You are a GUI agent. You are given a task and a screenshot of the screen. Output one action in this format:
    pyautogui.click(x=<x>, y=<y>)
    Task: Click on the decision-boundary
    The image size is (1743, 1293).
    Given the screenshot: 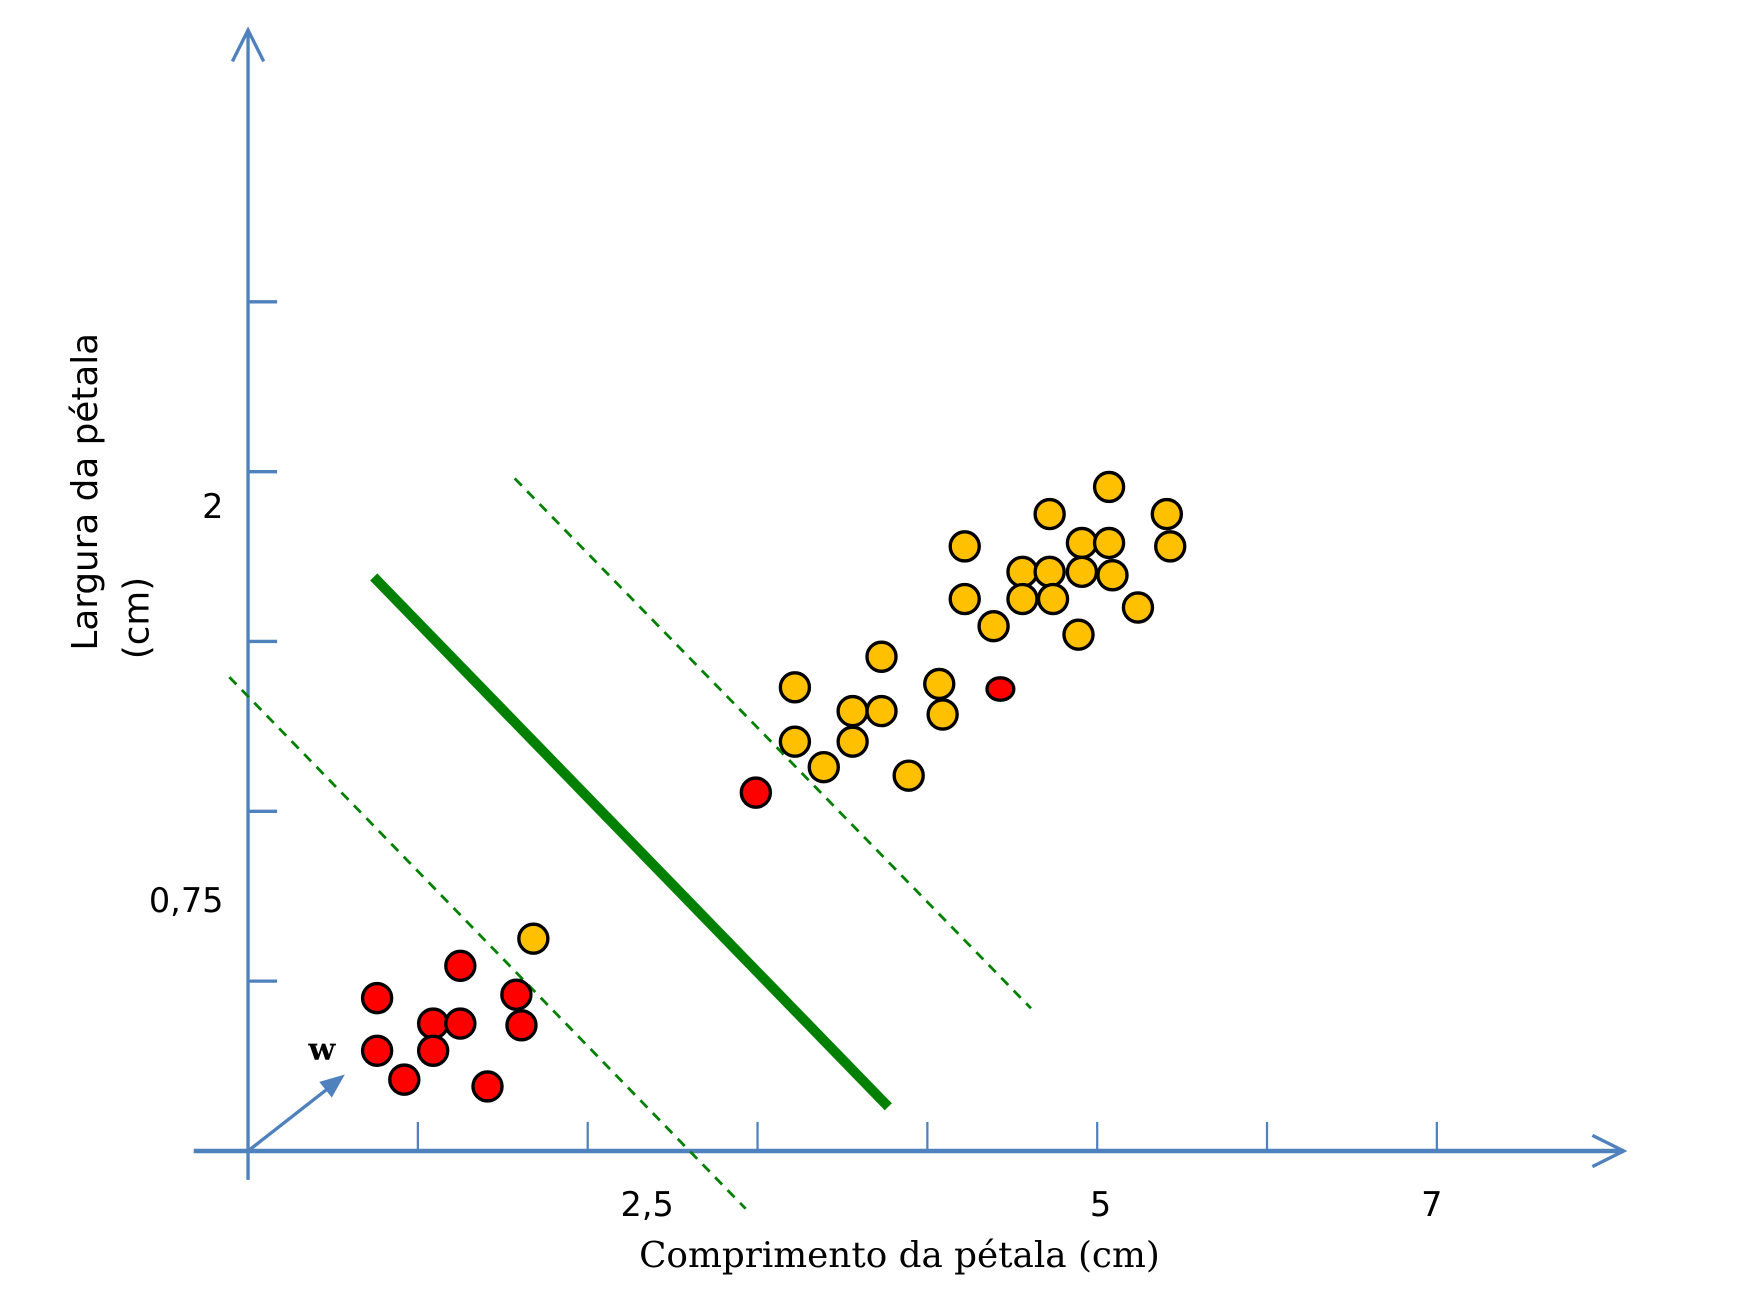 What is the action you would take?
    pyautogui.click(x=631, y=842)
    